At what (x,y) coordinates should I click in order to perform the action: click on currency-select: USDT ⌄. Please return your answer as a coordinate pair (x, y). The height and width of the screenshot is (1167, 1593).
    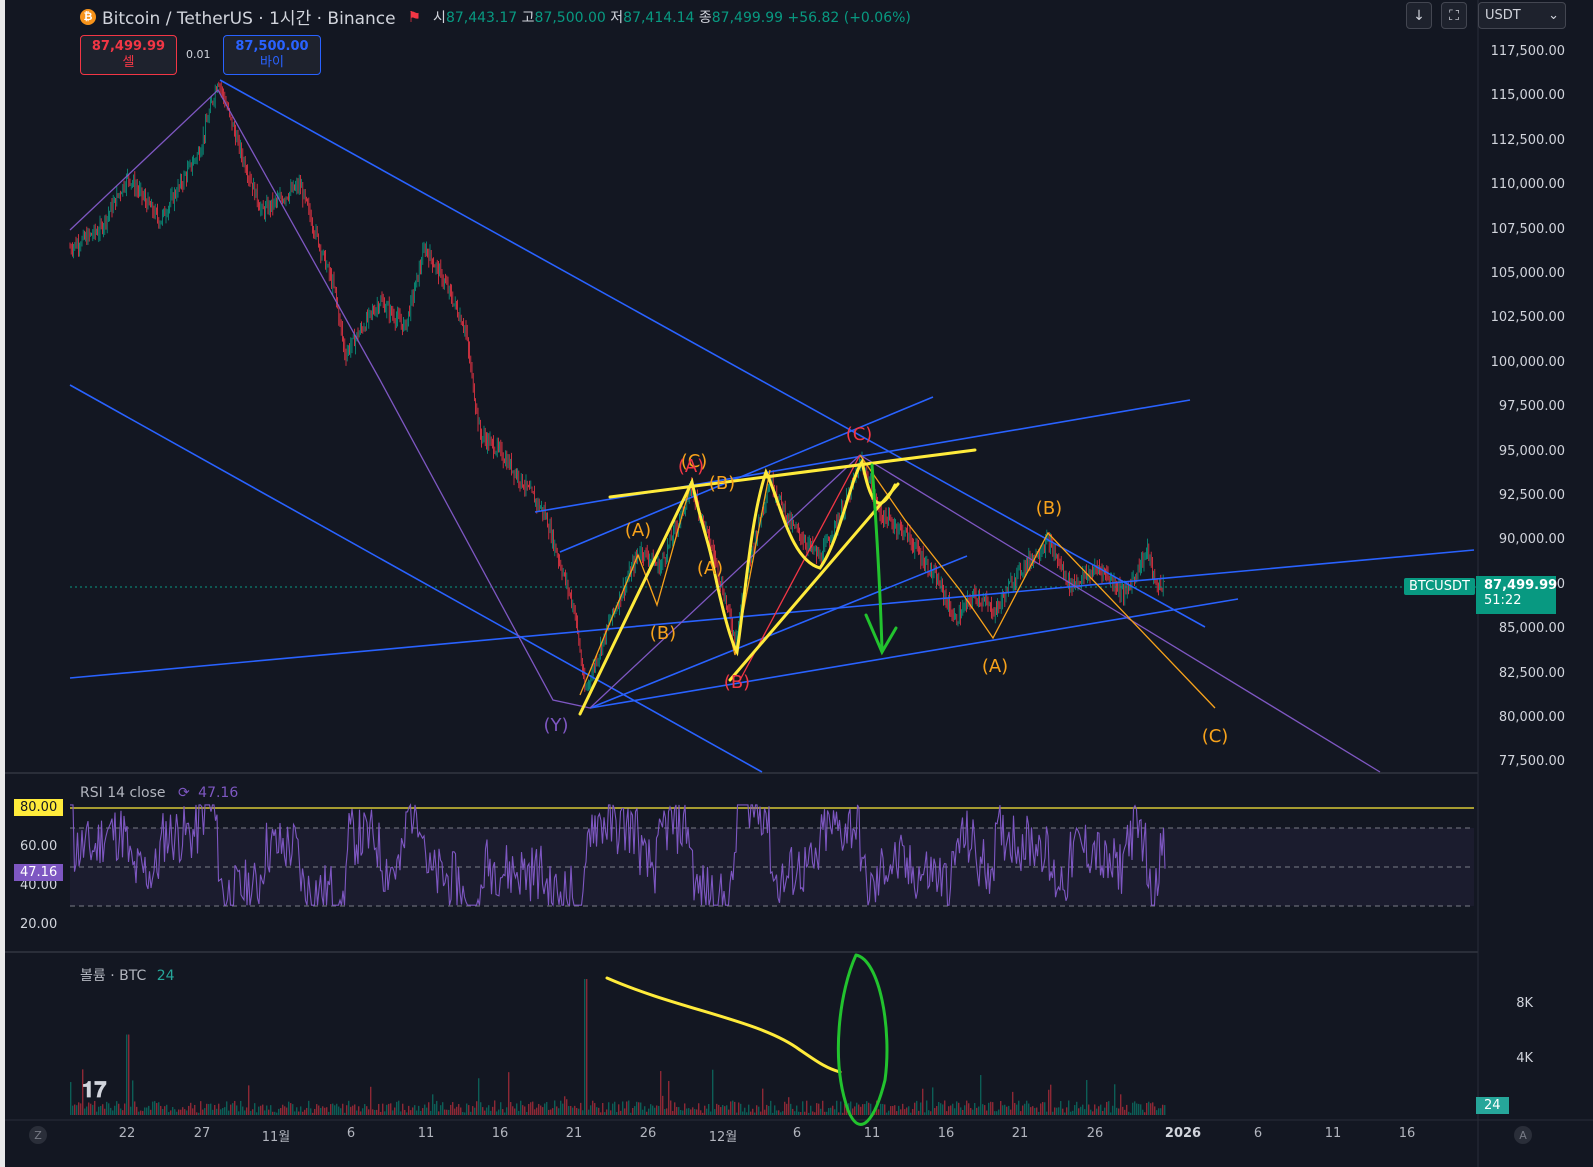
    Looking at the image, I should click on (1522, 15).